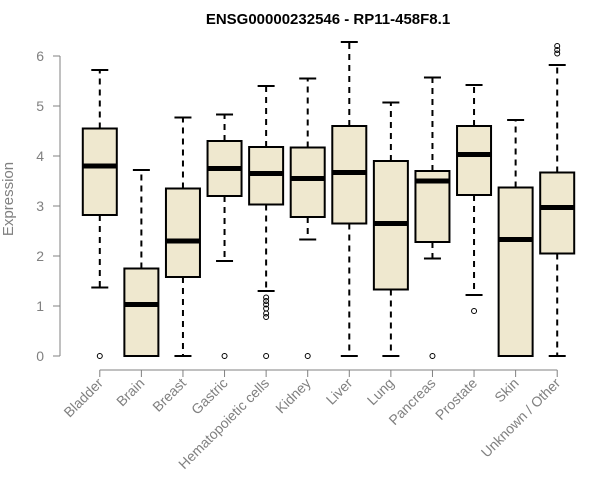 The image size is (600, 500). What do you see at coordinates (40, 106) in the screenshot?
I see `y-tick-label: 5` at bounding box center [40, 106].